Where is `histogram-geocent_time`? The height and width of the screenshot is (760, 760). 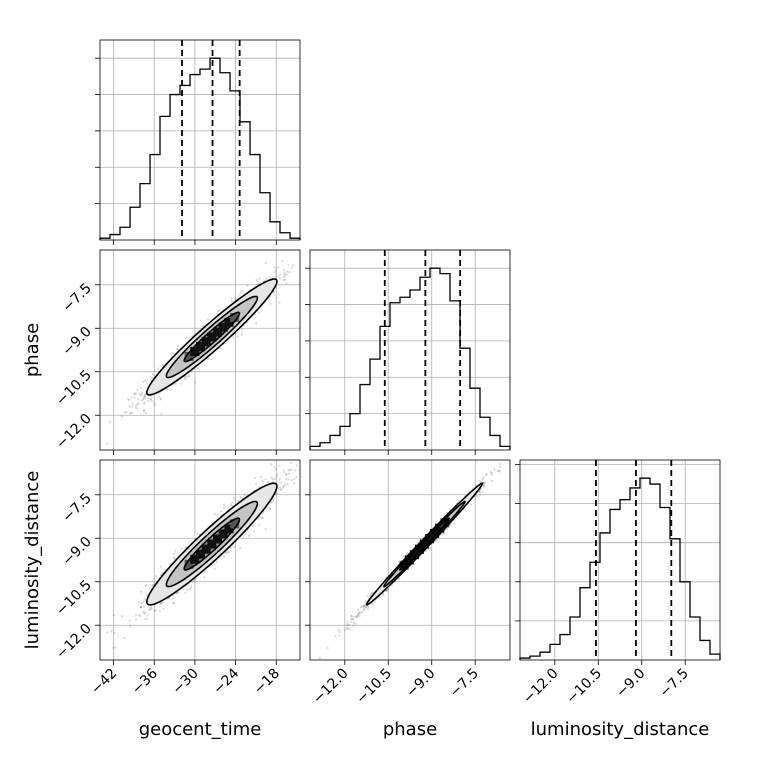 histogram-geocent_time is located at coordinates (198, 142).